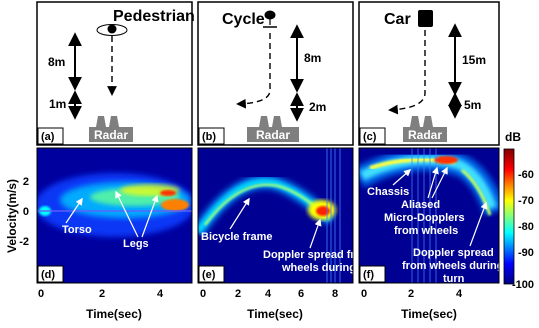 This screenshot has width=539, height=328. What do you see at coordinates (24, 242) in the screenshot?
I see `y-tick: -2` at bounding box center [24, 242].